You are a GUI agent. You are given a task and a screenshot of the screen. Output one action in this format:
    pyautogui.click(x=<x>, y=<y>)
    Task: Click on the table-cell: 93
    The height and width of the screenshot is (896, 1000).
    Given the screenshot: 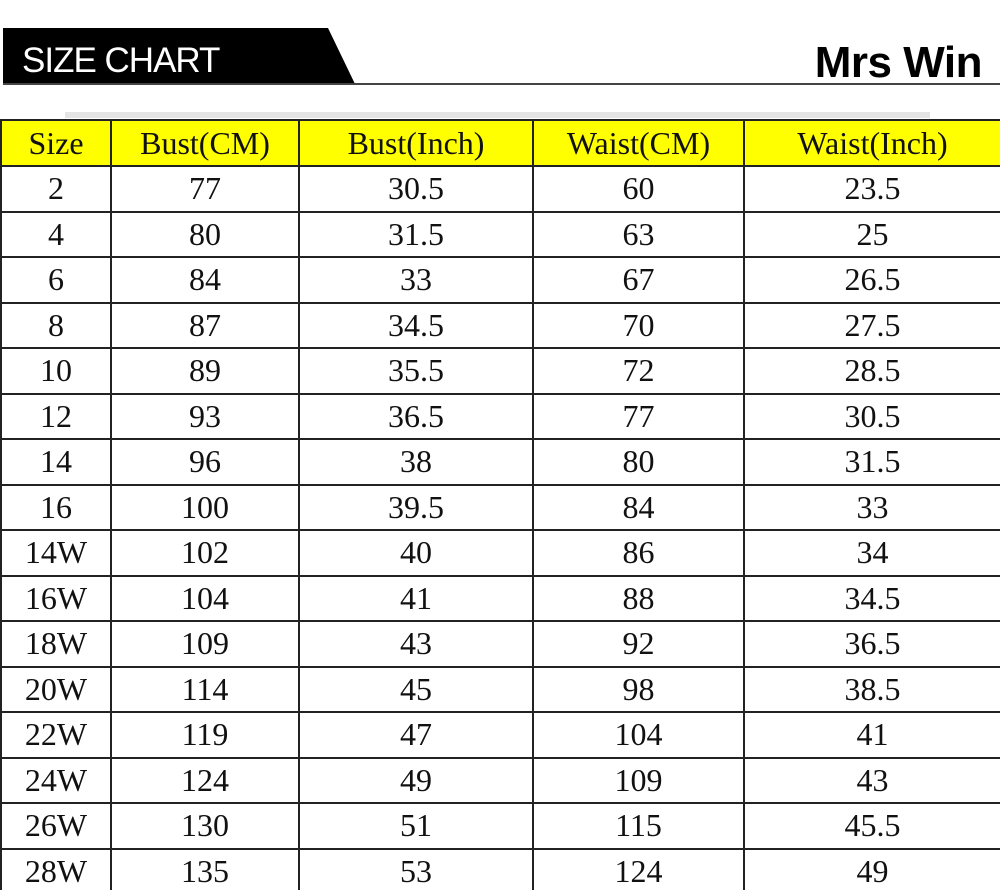 What is the action you would take?
    pyautogui.click(x=205, y=416)
    